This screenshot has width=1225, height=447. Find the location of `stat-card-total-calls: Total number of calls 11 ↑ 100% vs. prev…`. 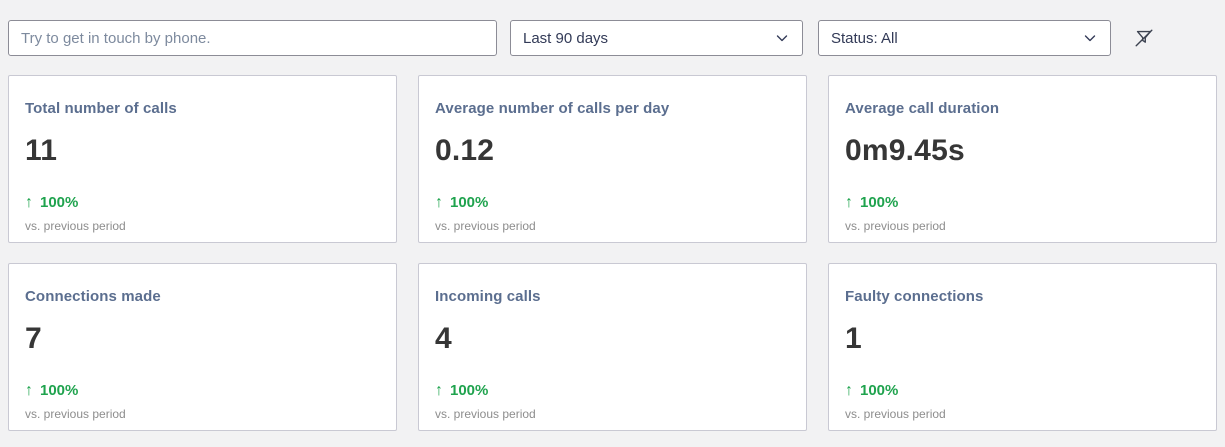

stat-card-total-calls: Total number of calls 11 ↑ 100% vs. prev… is located at coordinates (202, 159).